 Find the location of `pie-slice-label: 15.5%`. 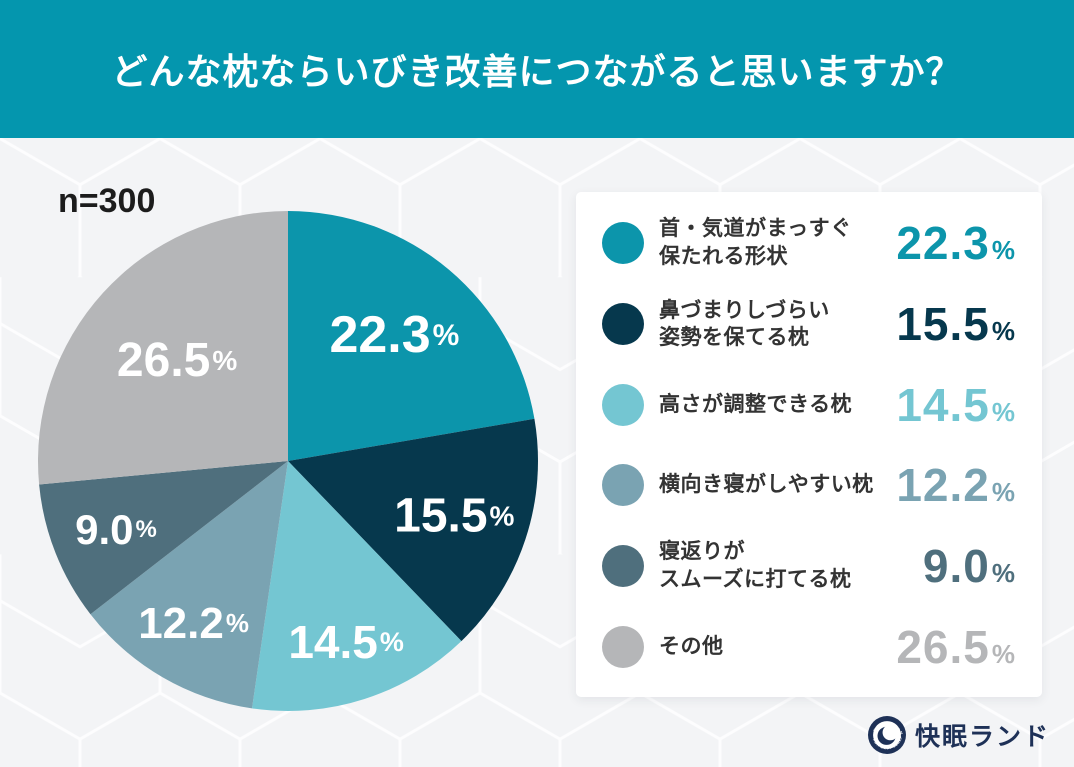

pie-slice-label: 15.5% is located at coordinates (454, 515).